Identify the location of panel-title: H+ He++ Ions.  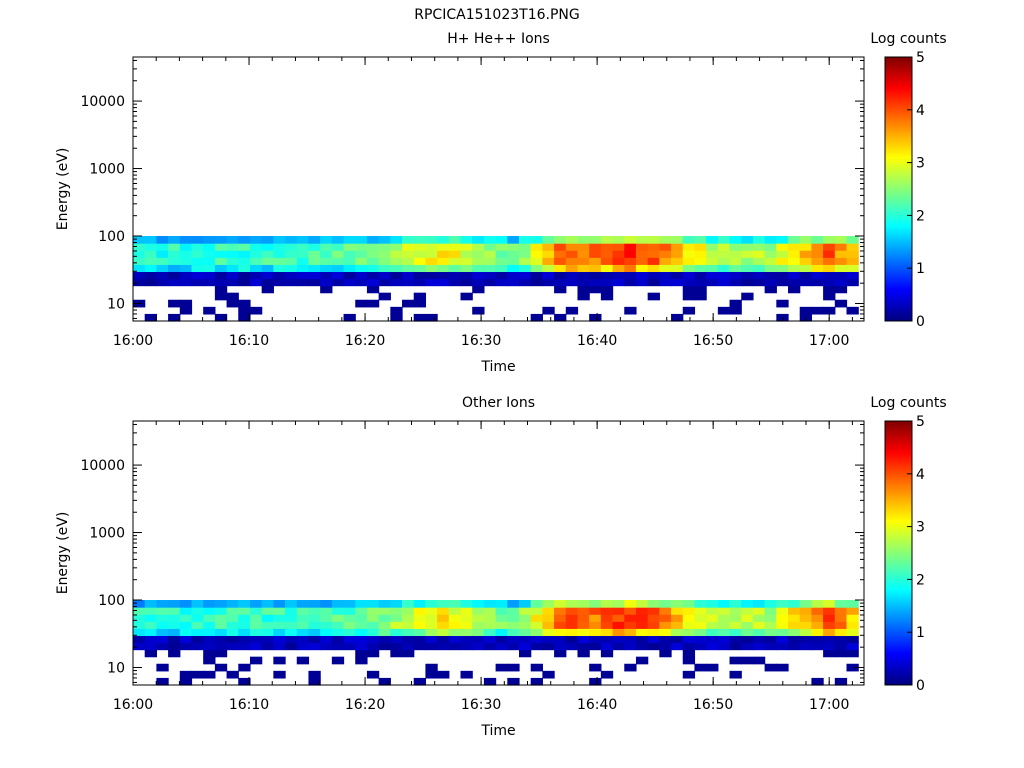
(498, 39).